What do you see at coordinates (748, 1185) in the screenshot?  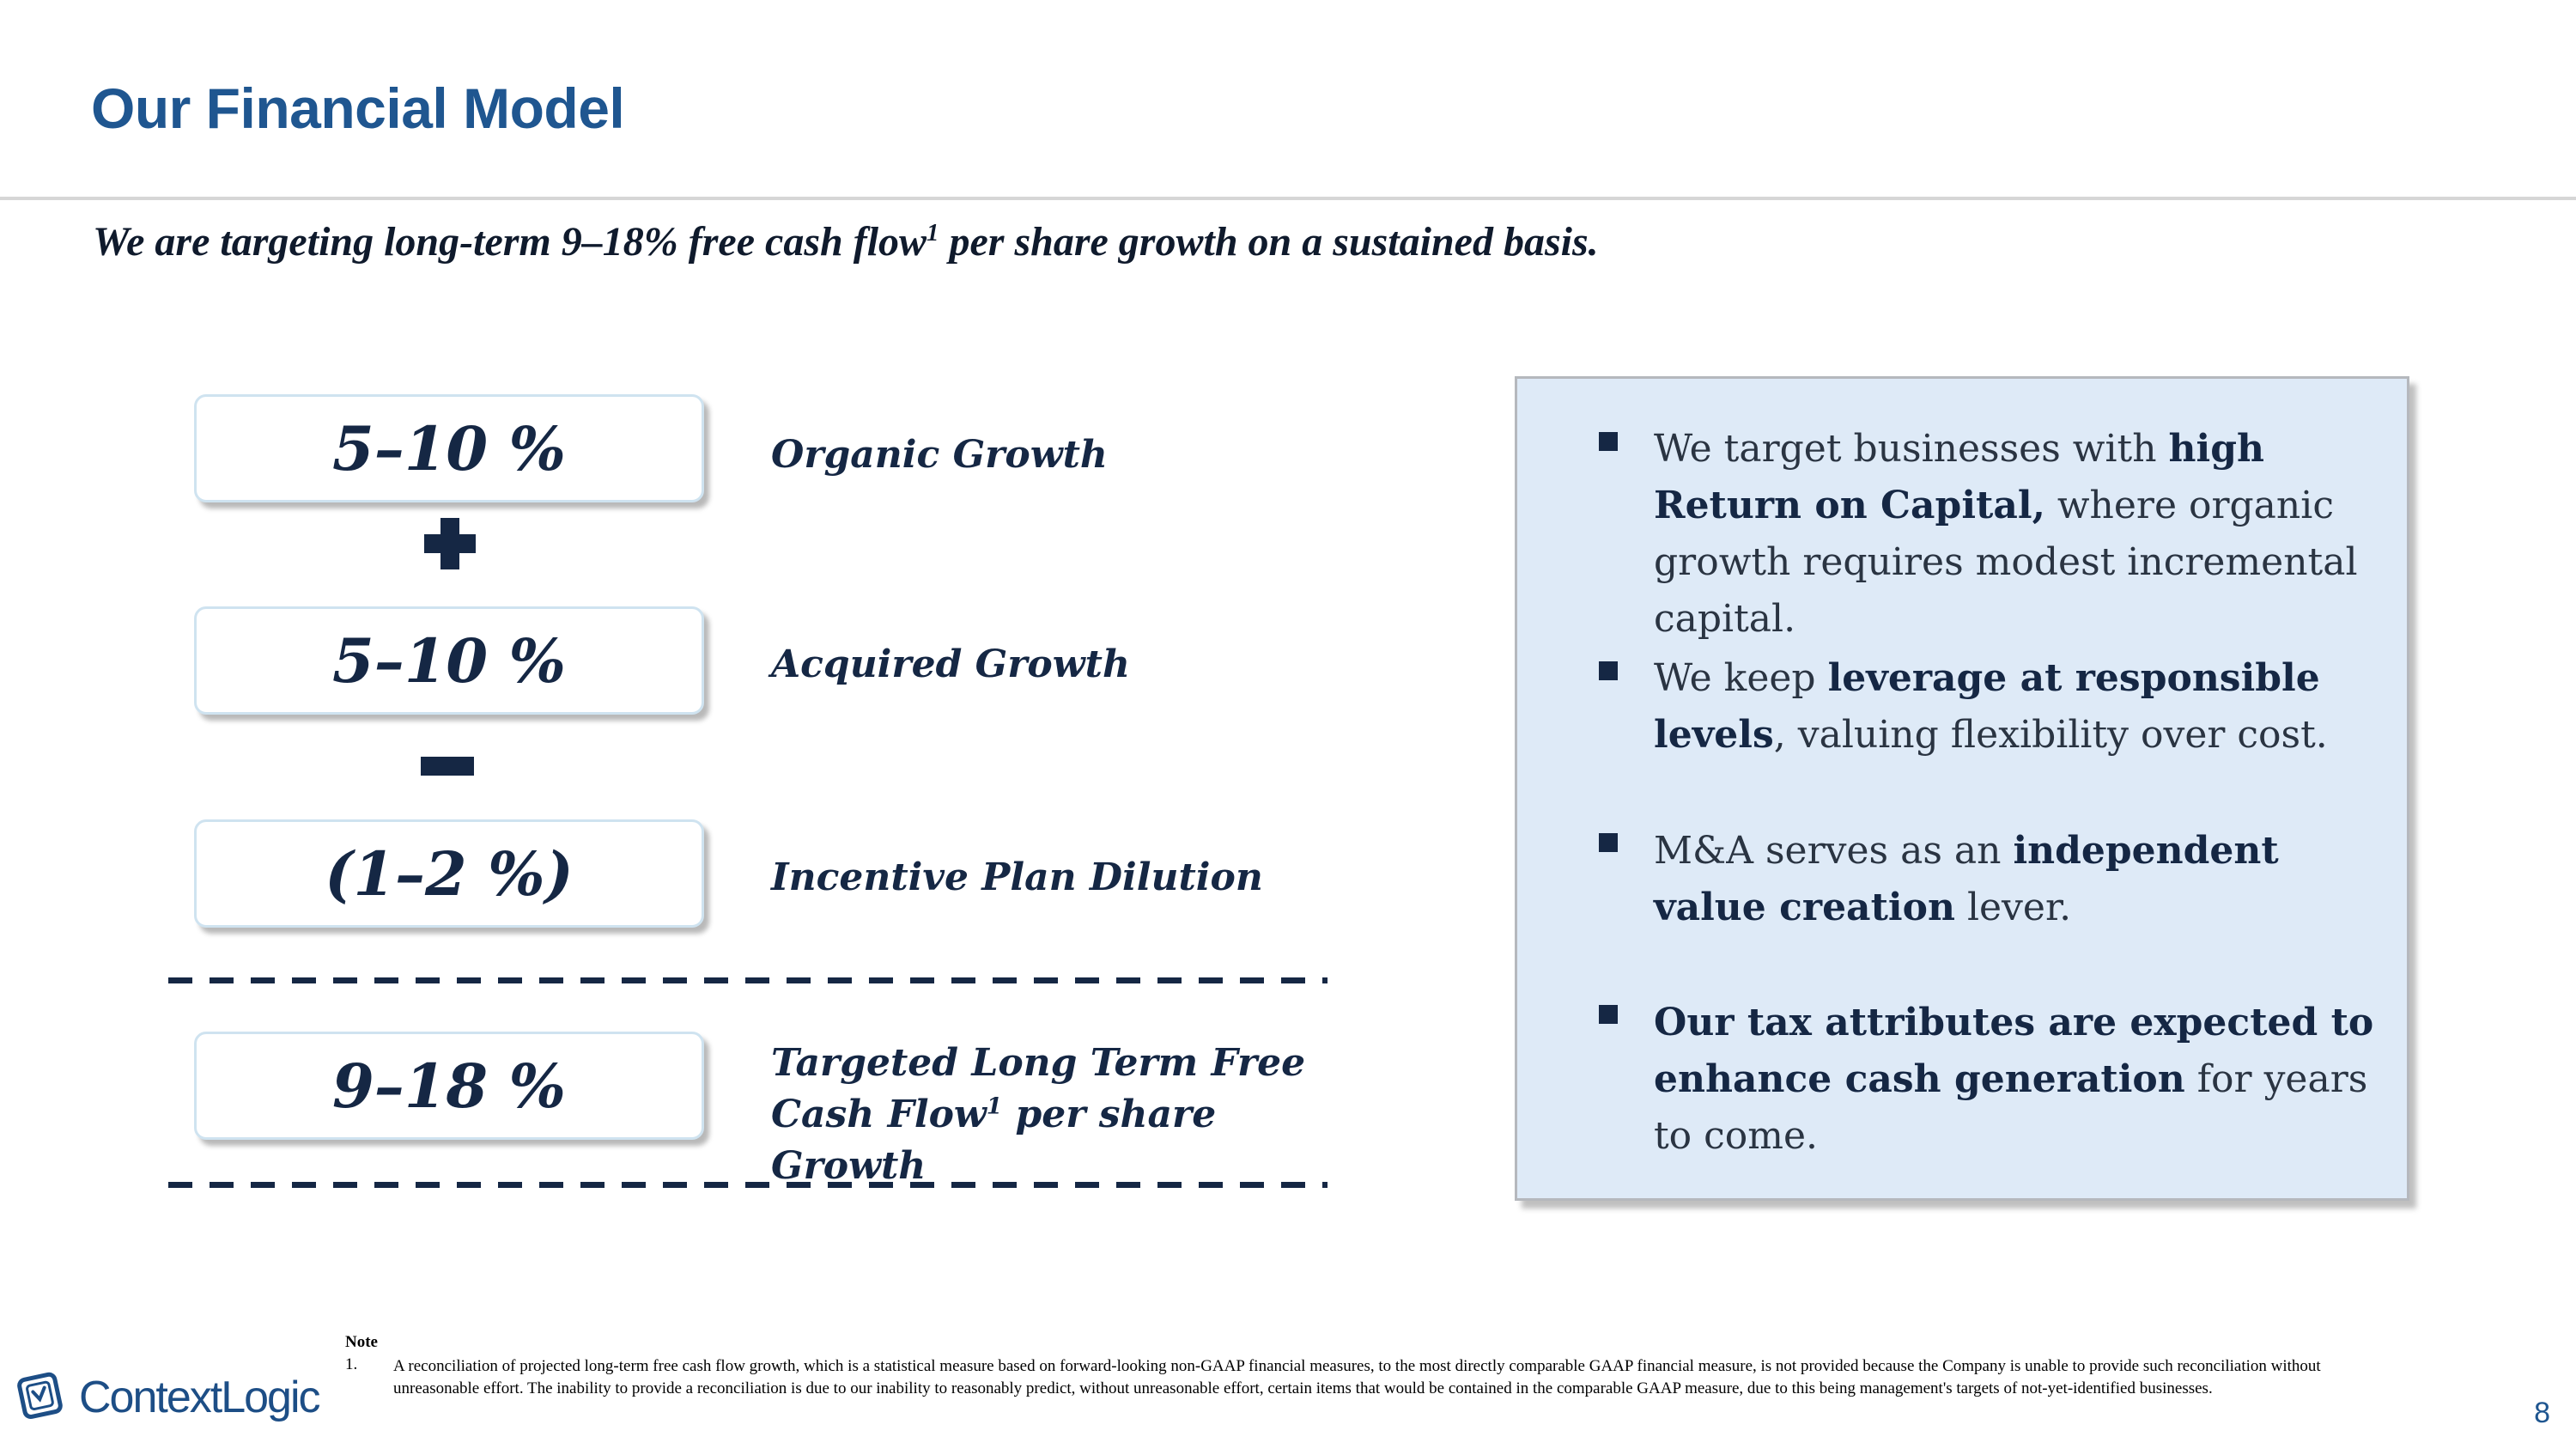 I see `dashed-divider-bottom` at bounding box center [748, 1185].